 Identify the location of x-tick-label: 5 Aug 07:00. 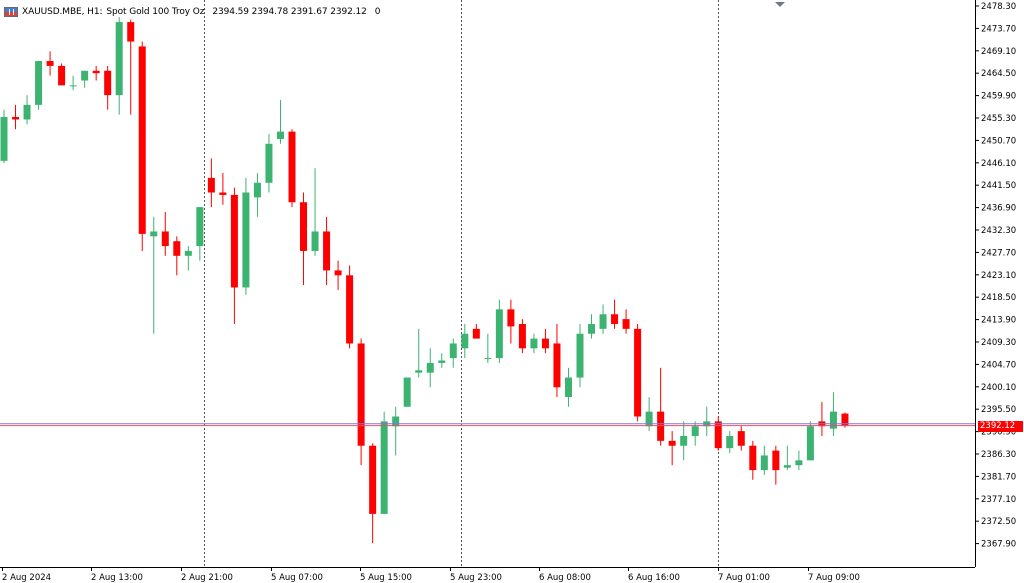
(297, 578).